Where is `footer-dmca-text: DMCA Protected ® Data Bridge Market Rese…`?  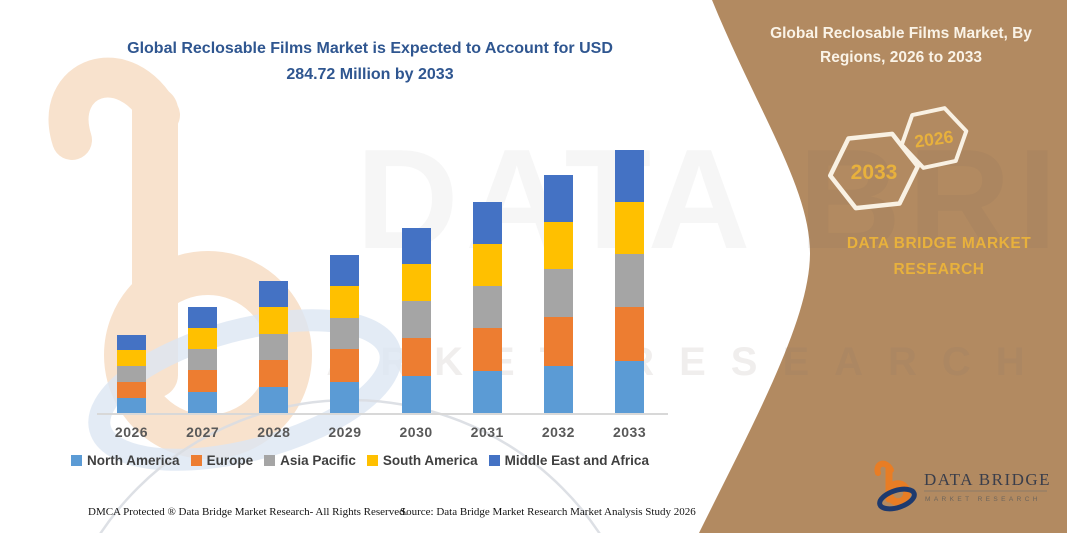 footer-dmca-text: DMCA Protected ® Data Bridge Market Rese… is located at coordinates (248, 512).